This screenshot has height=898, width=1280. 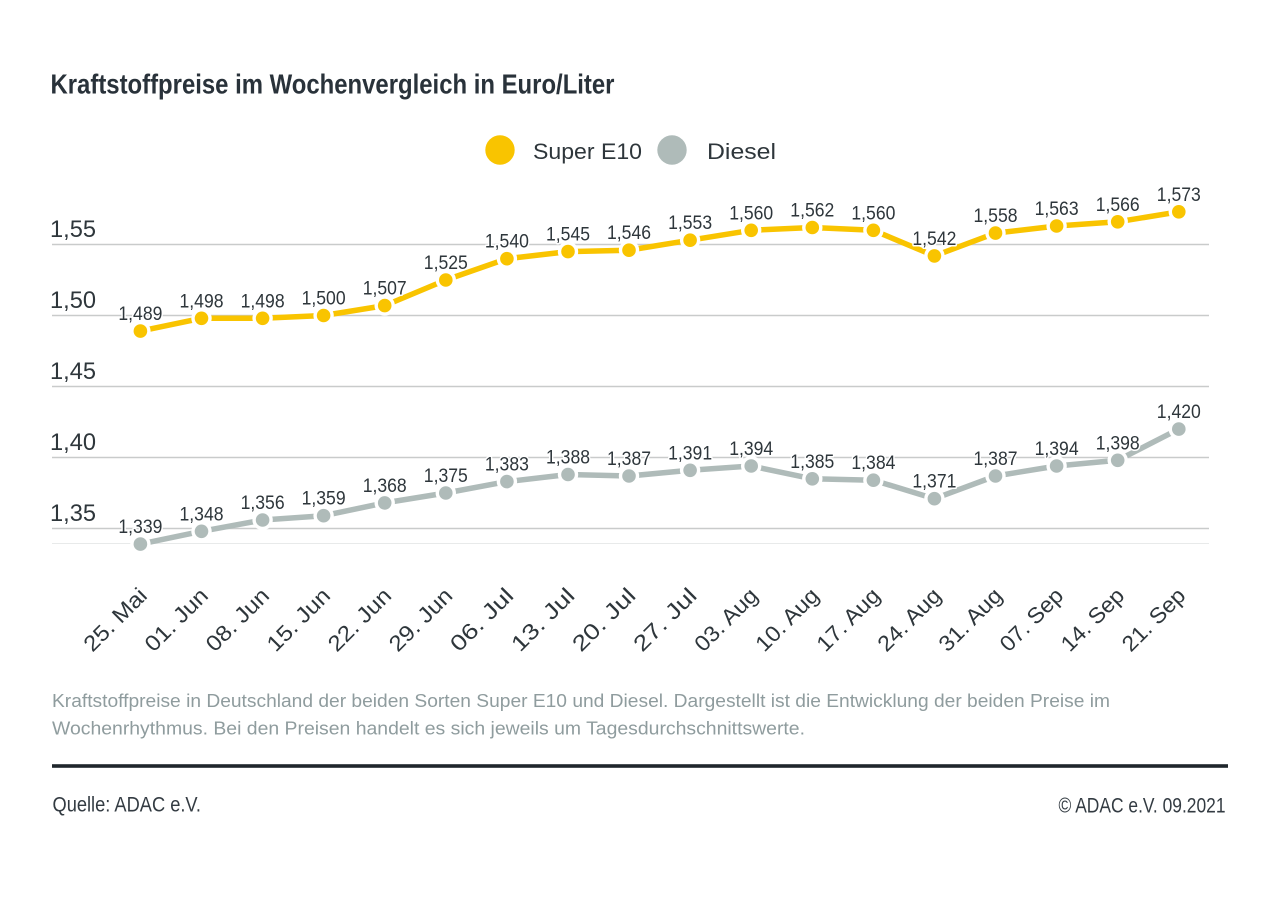 I want to click on svg-text: 1,35, so click(x=73, y=513).